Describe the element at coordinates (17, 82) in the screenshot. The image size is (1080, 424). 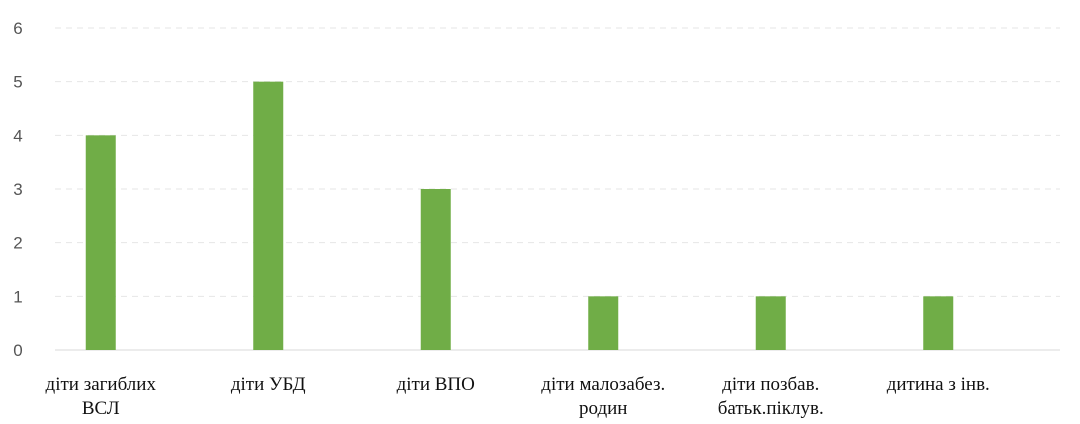
I see `y-tick-label: 5` at that location.